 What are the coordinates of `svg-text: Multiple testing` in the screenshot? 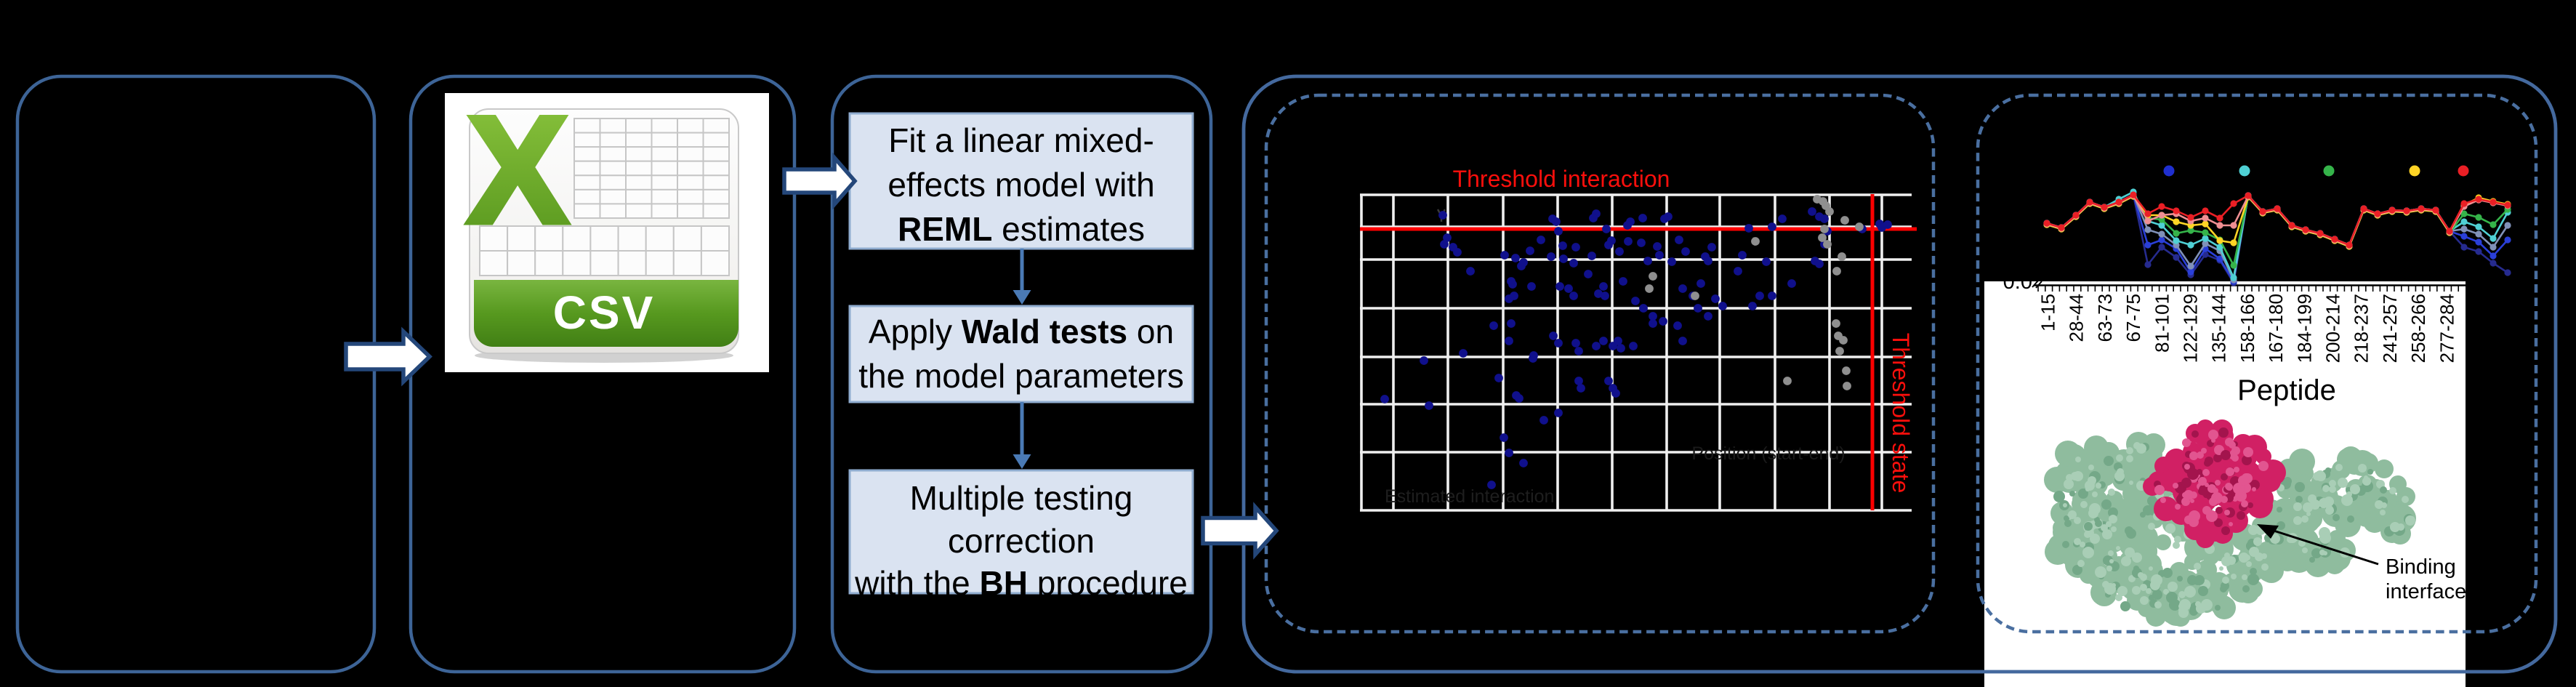 It's located at (1021, 498).